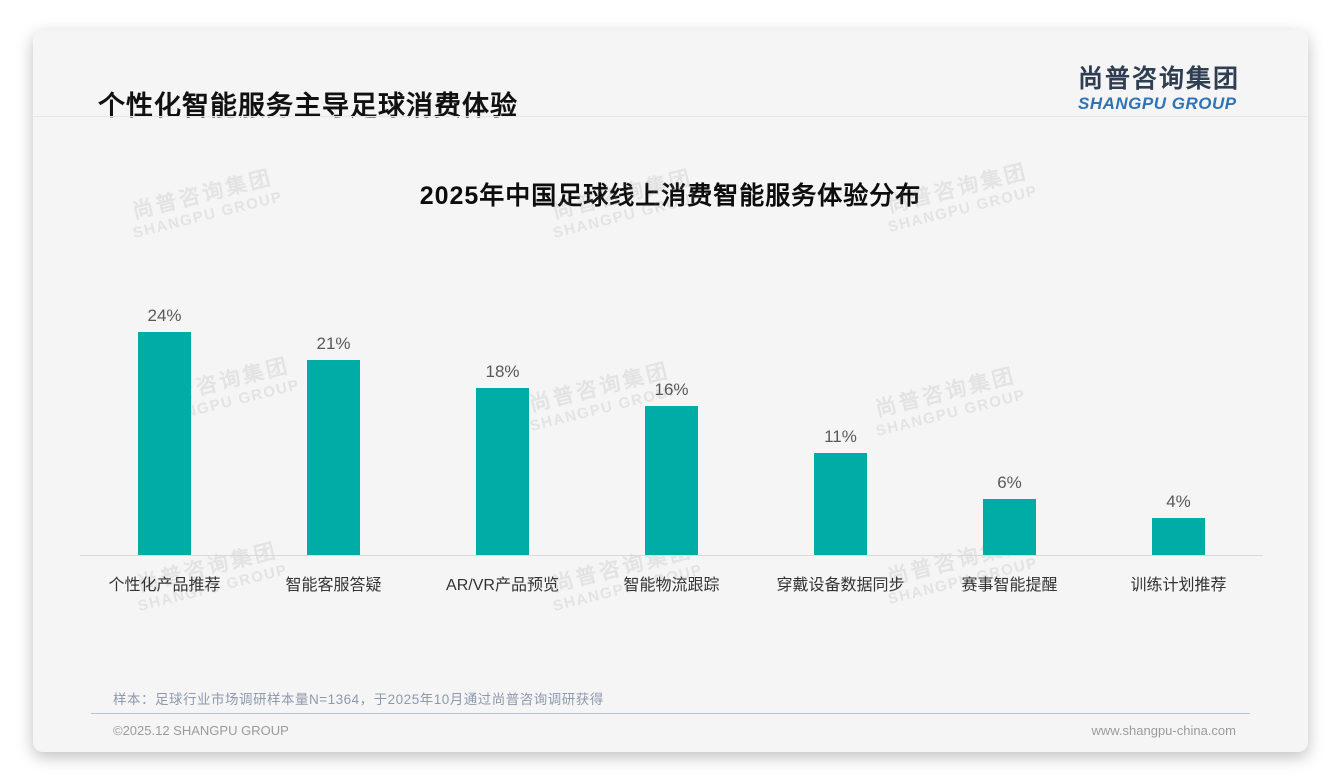 The image size is (1340, 780). Describe the element at coordinates (959, 197) in the screenshot. I see `background-watermark: 尚普咨询集团 SHANGPU GROUP` at that location.